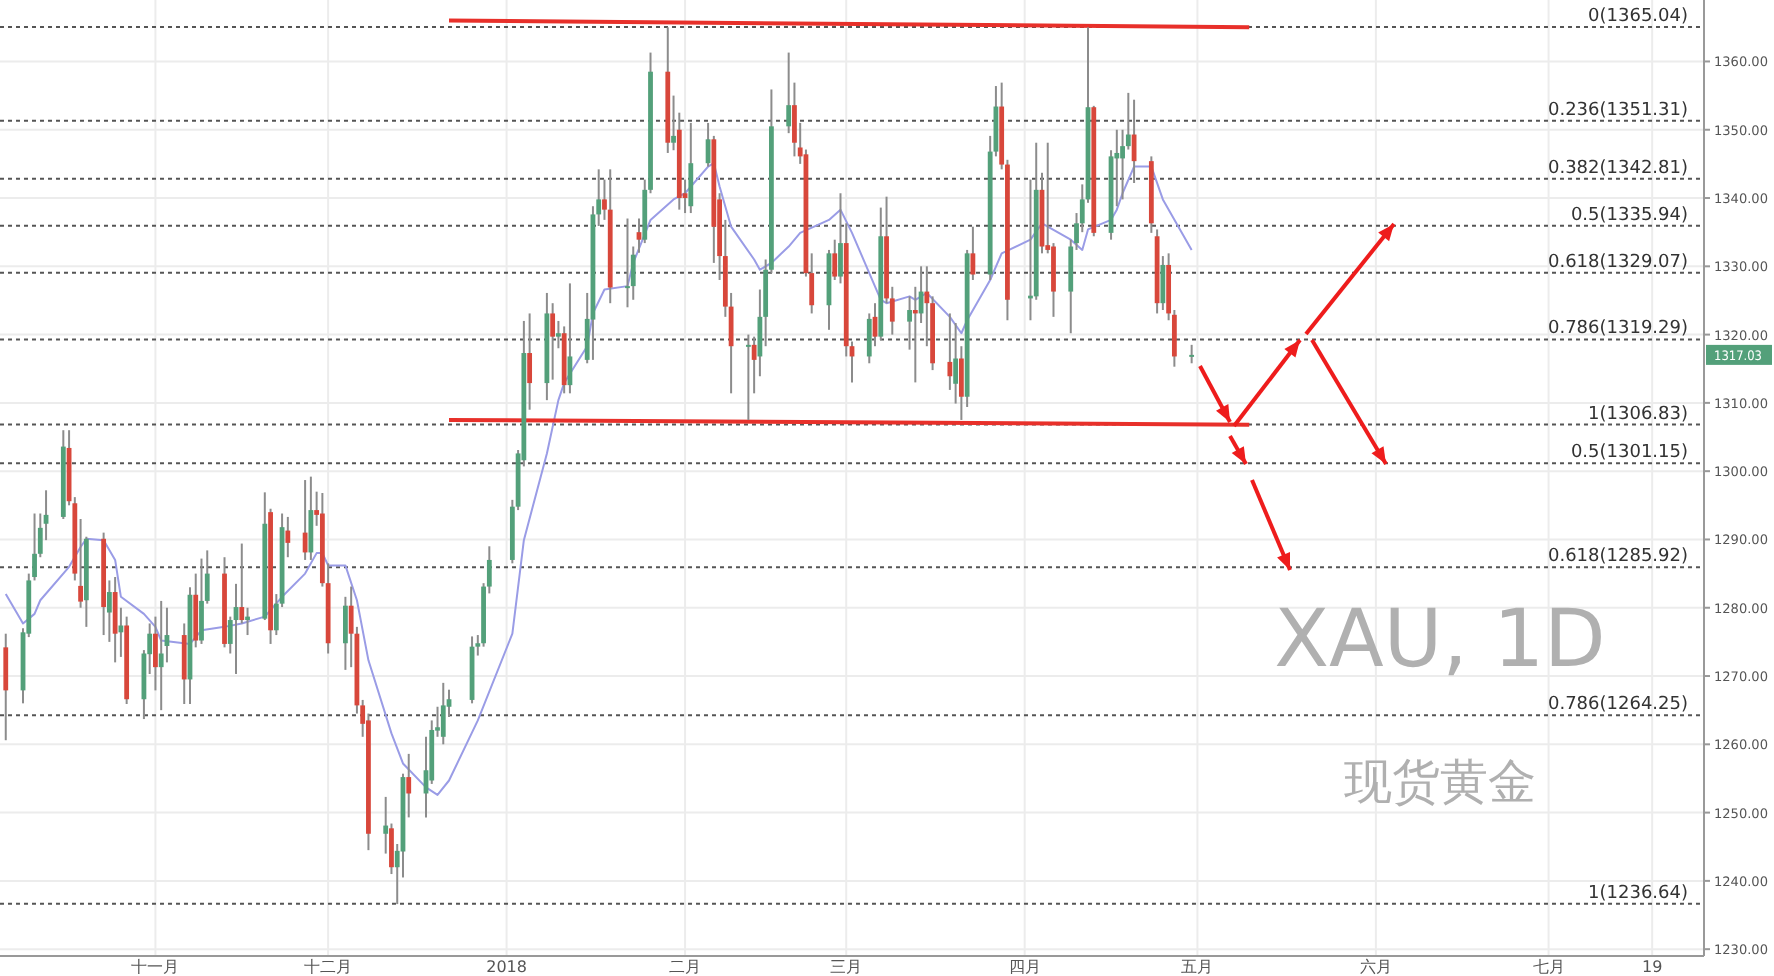  Describe the element at coordinates (1617, 168) in the screenshot. I see `ref-line-label: 0.382(1342.81)` at that location.